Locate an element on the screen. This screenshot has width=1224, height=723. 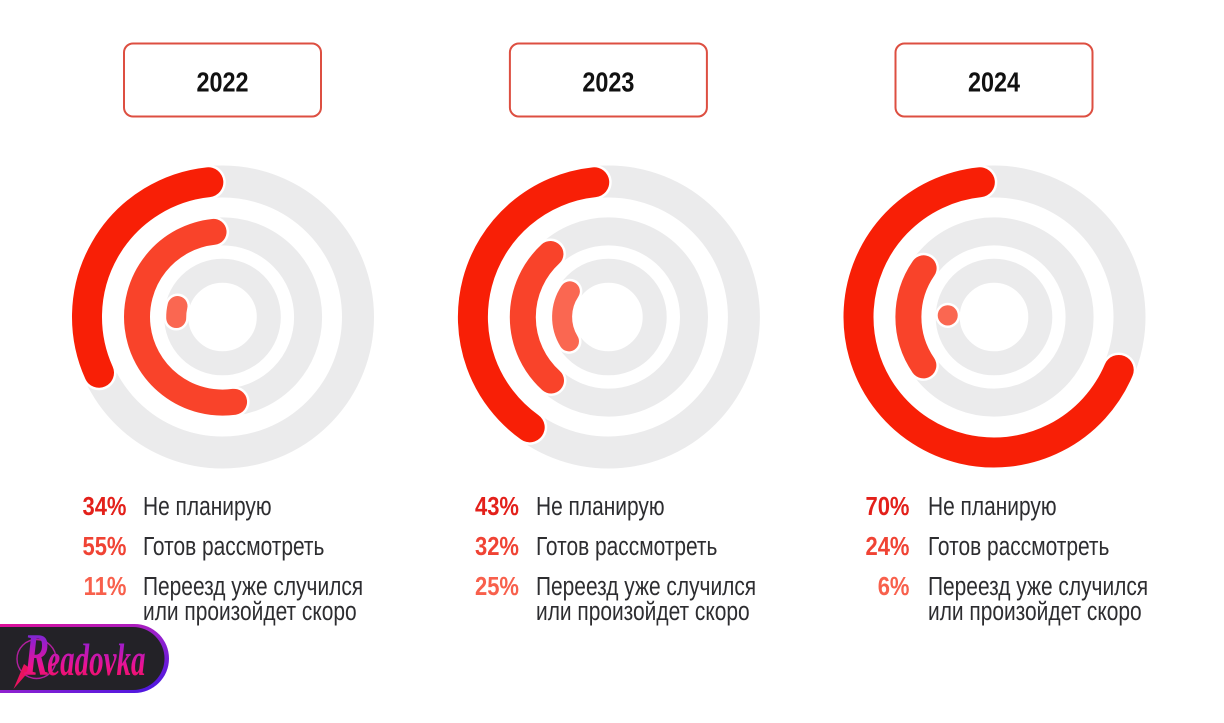
svg-text: 32% is located at coordinates (497, 546).